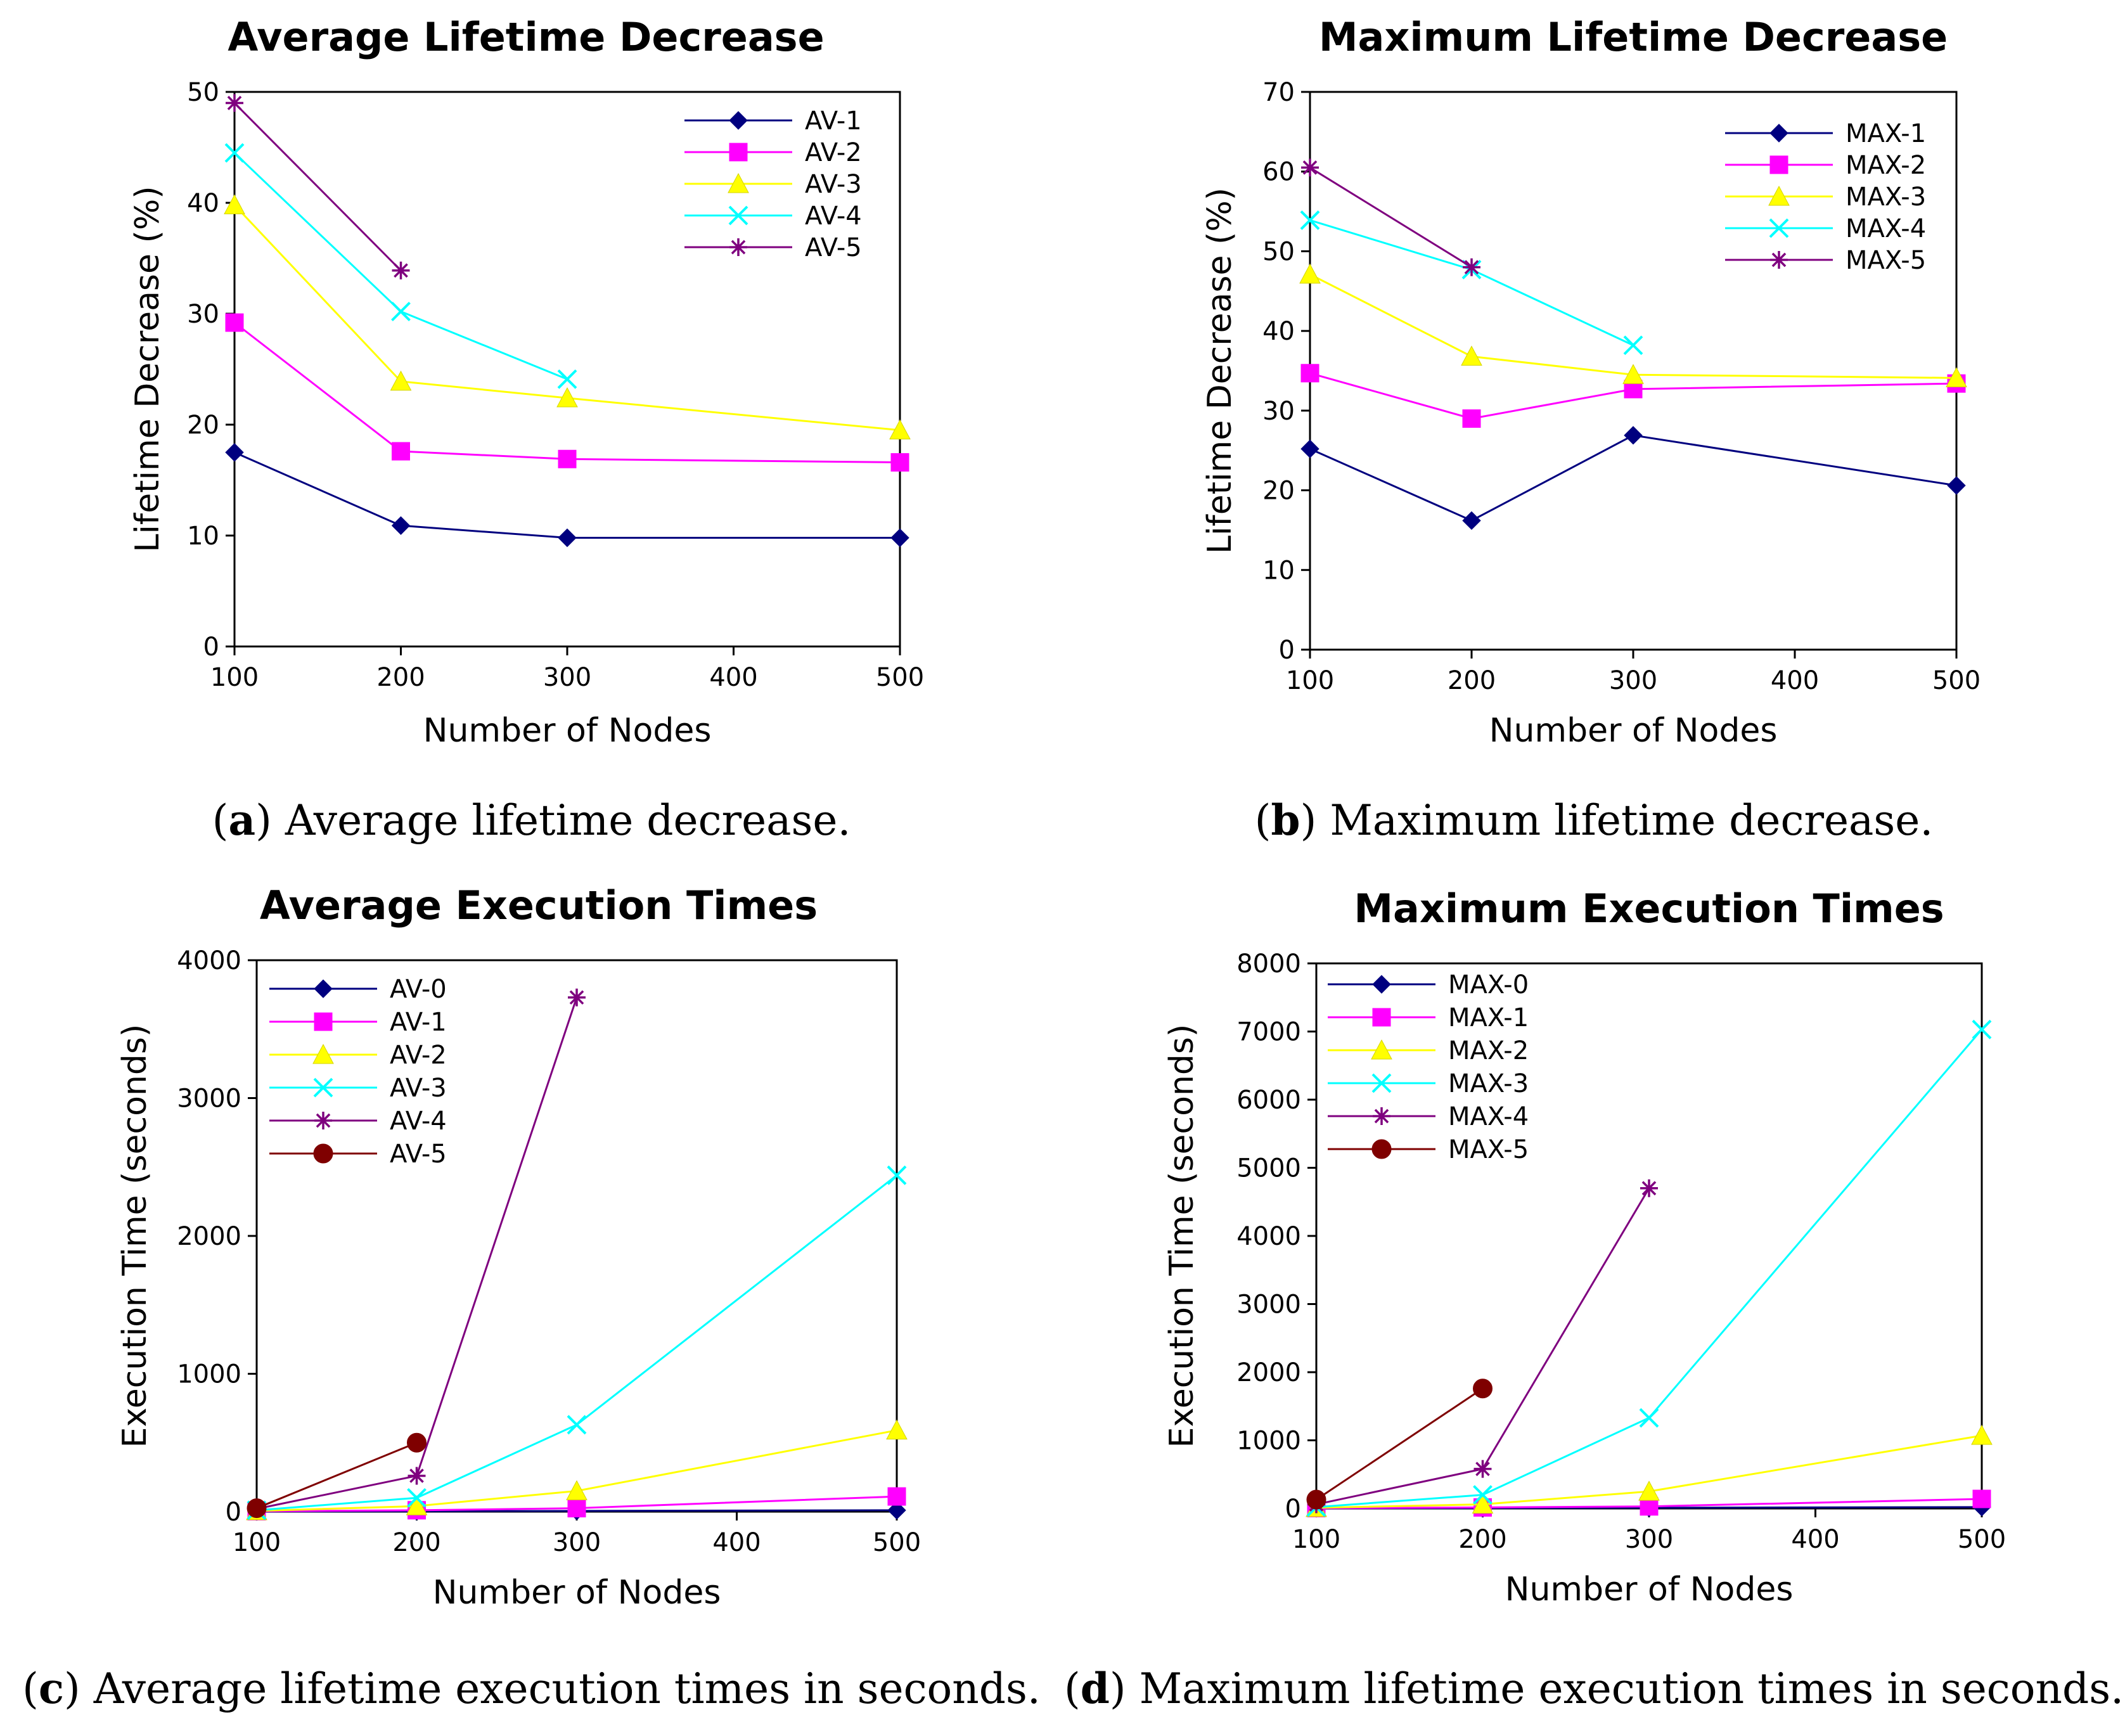  What do you see at coordinates (203, 92) in the screenshot?
I see `y-tick-label: 50` at bounding box center [203, 92].